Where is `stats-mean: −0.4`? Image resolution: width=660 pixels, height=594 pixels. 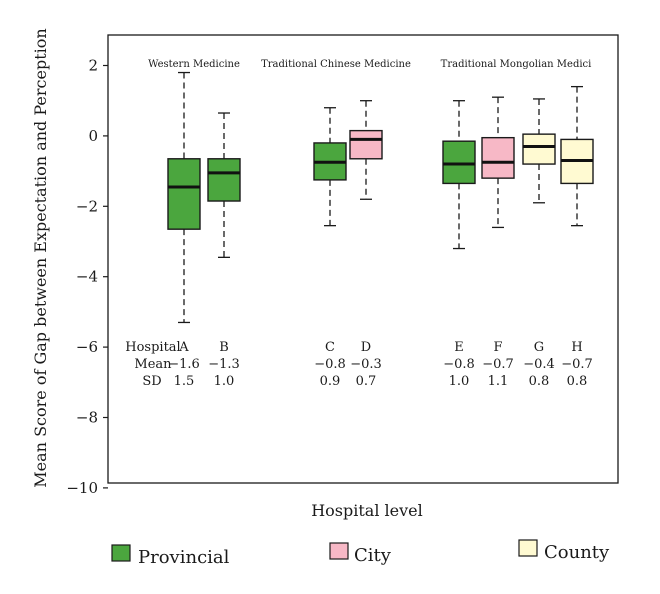
stats-mean: −0.4 is located at coordinates (539, 364).